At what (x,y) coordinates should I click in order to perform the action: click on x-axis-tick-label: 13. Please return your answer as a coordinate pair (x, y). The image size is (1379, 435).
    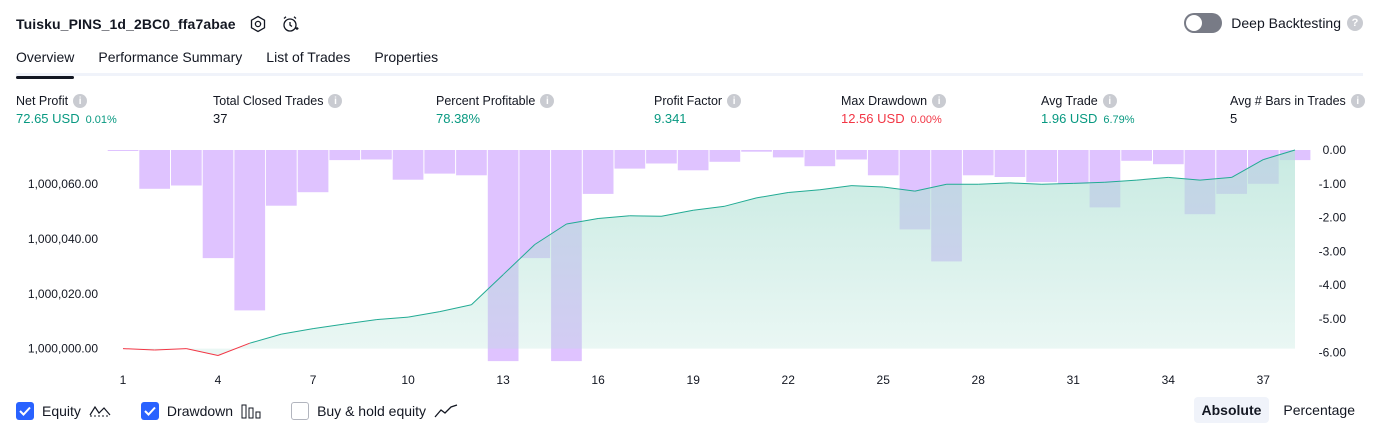
    Looking at the image, I should click on (503, 380).